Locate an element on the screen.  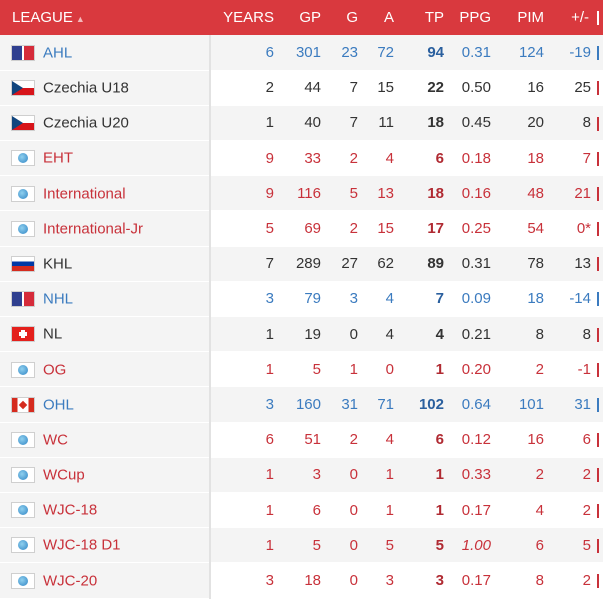
plus-minus-cell: 31 is located at coordinates (573, 404).